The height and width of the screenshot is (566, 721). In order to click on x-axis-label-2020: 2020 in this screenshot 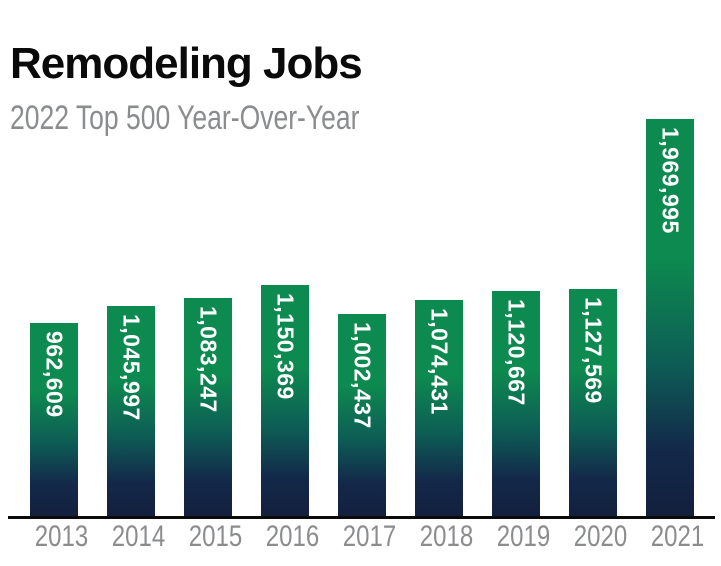, I will do `click(600, 536)`.